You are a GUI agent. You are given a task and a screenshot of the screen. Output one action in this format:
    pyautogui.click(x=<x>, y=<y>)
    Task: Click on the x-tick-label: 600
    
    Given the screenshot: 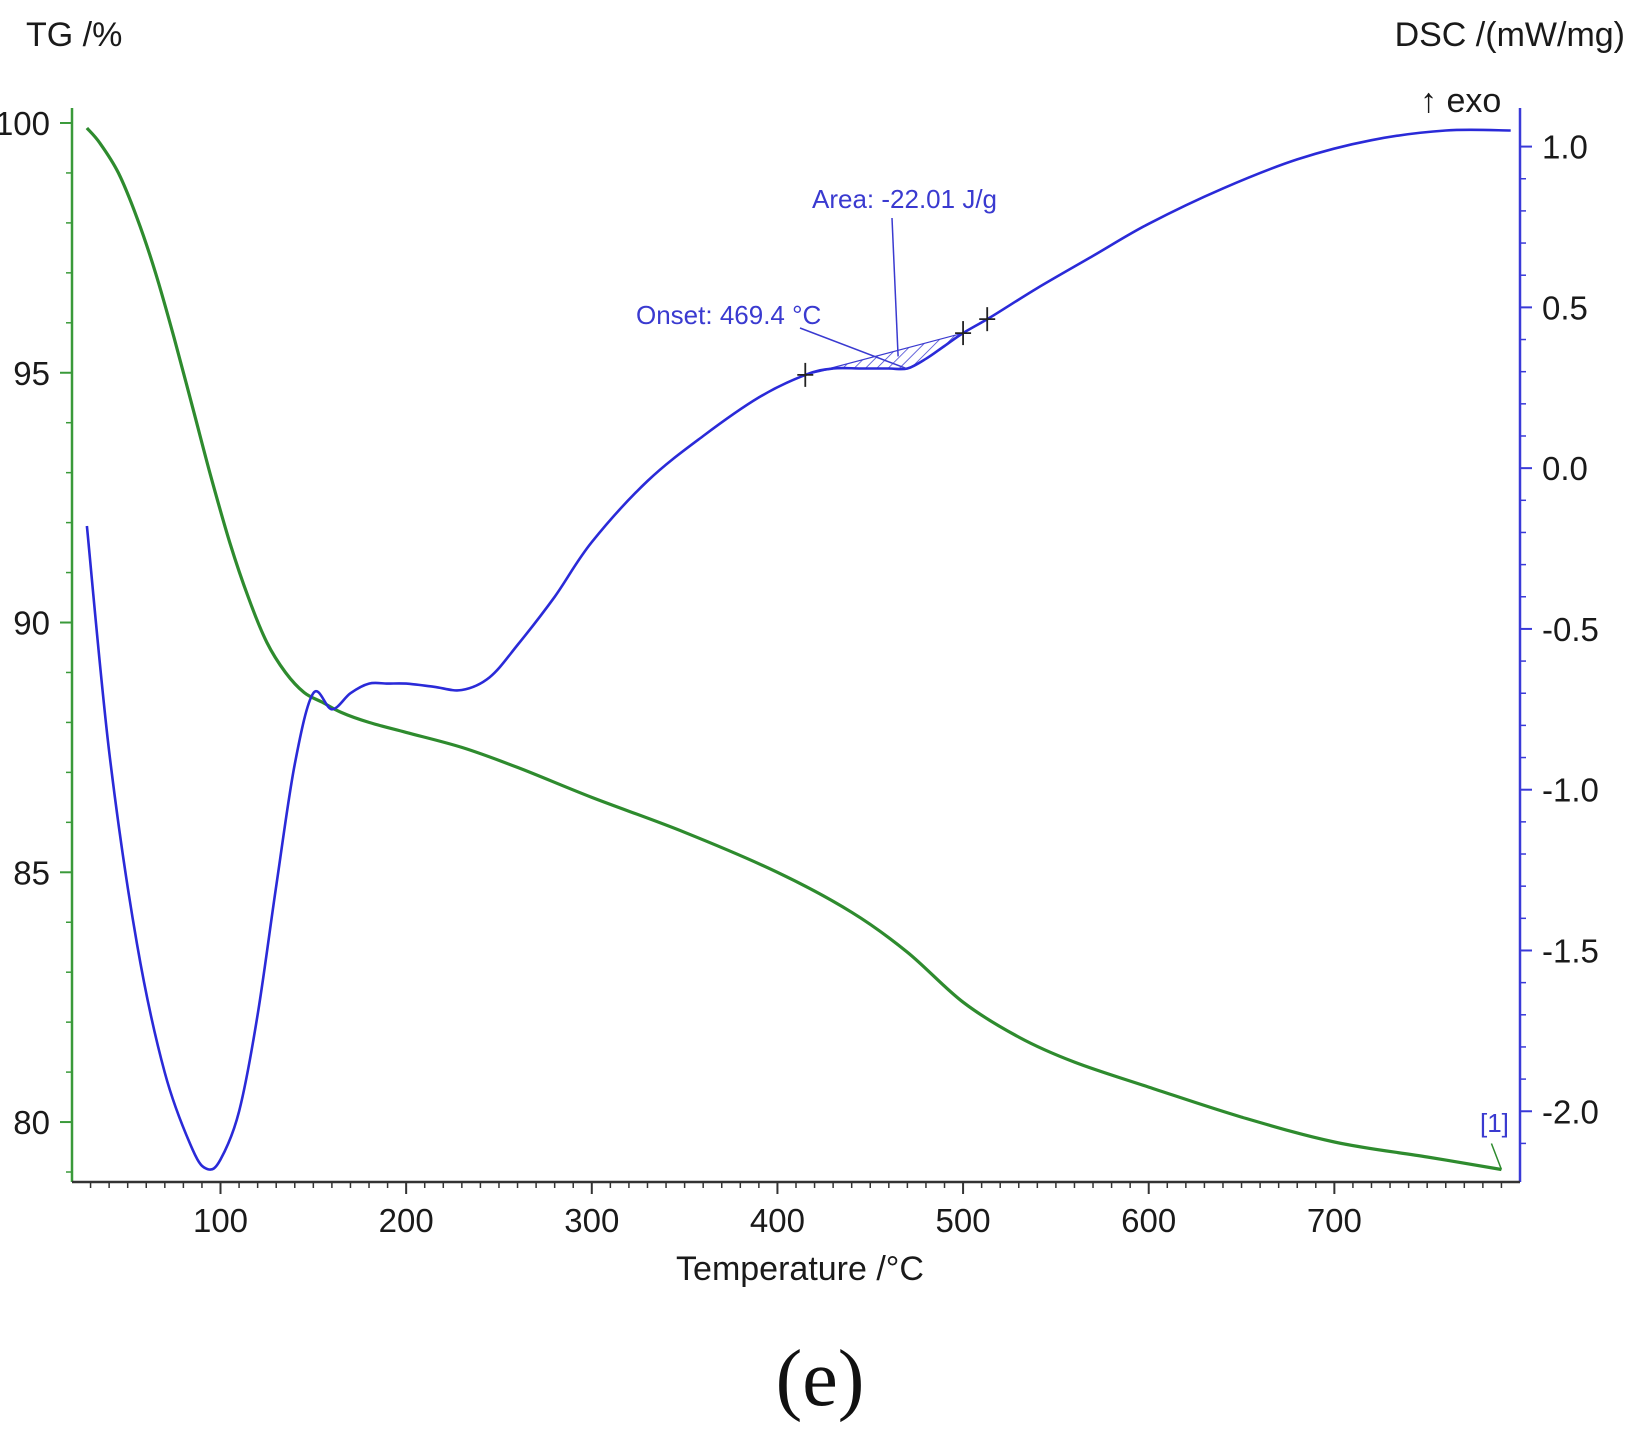 What is the action you would take?
    pyautogui.click(x=1148, y=1220)
    